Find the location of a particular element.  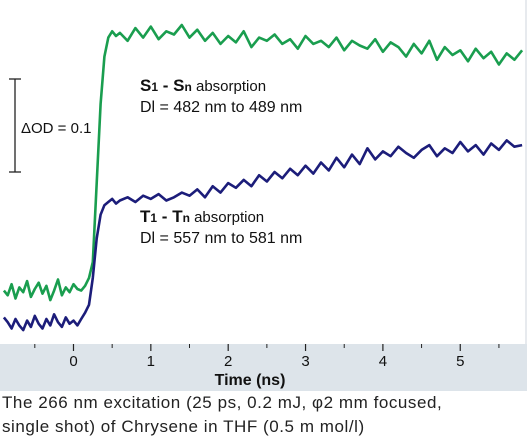

t1-title-part: T is located at coordinates (145, 216).